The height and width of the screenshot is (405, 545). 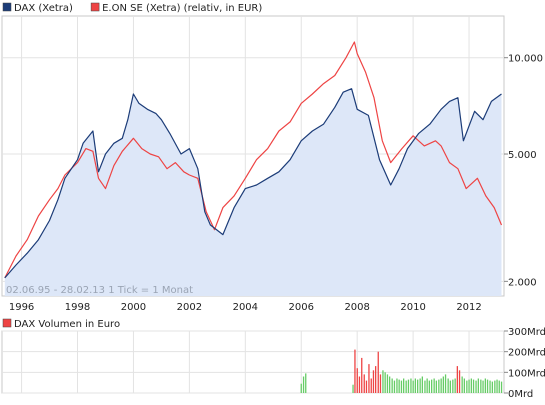 I want to click on price-x-tick-label: 2010, so click(x=412, y=307).